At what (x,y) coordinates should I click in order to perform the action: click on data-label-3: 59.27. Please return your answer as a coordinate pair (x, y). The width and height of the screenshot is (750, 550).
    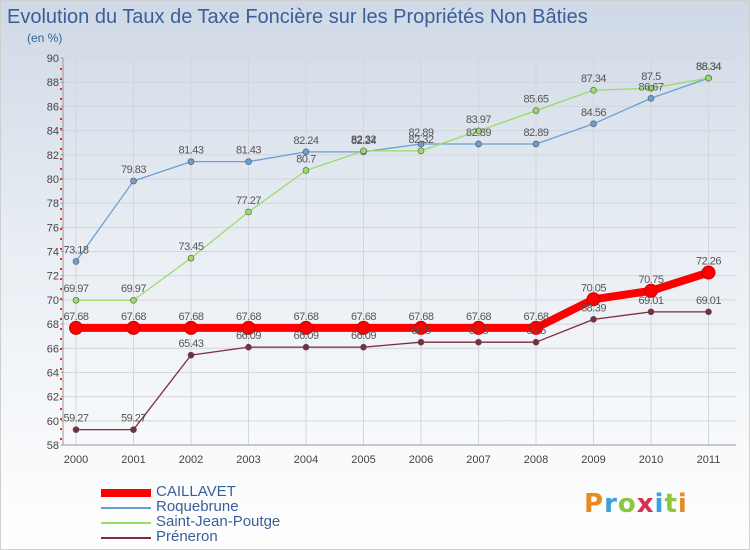
    Looking at the image, I should click on (133, 419).